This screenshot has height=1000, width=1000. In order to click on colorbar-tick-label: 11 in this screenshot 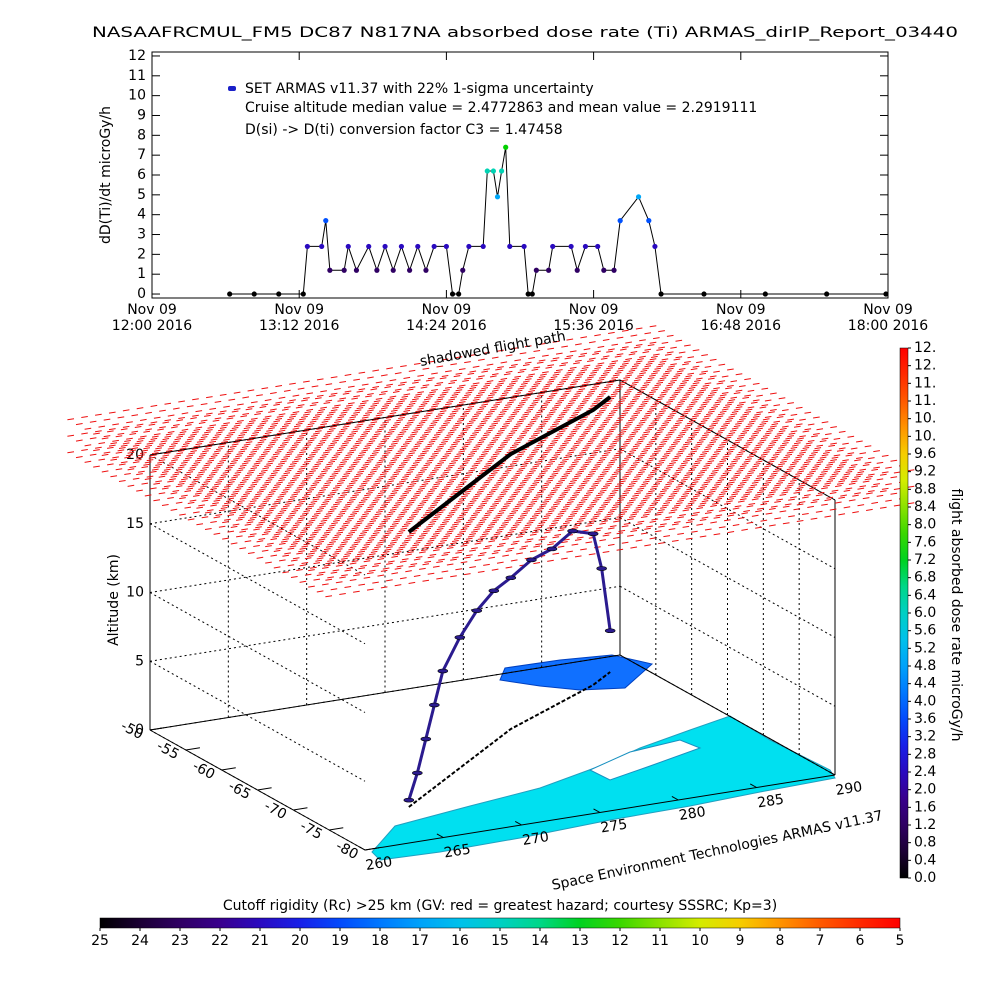, I will do `click(660, 941)`.